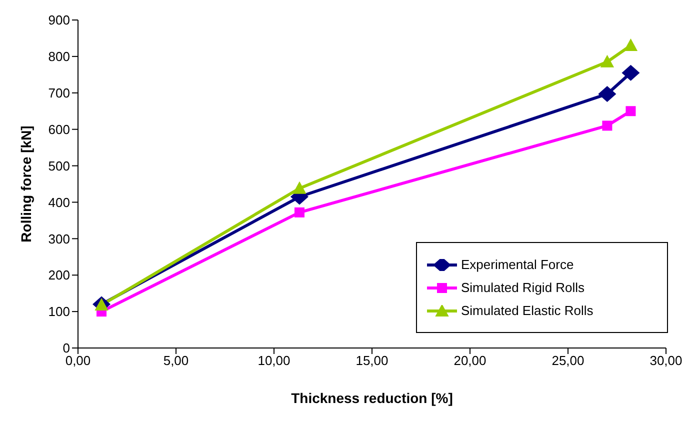 Image resolution: width=696 pixels, height=426 pixels. What do you see at coordinates (59, 93) in the screenshot?
I see `y-tick-label: 700` at bounding box center [59, 93].